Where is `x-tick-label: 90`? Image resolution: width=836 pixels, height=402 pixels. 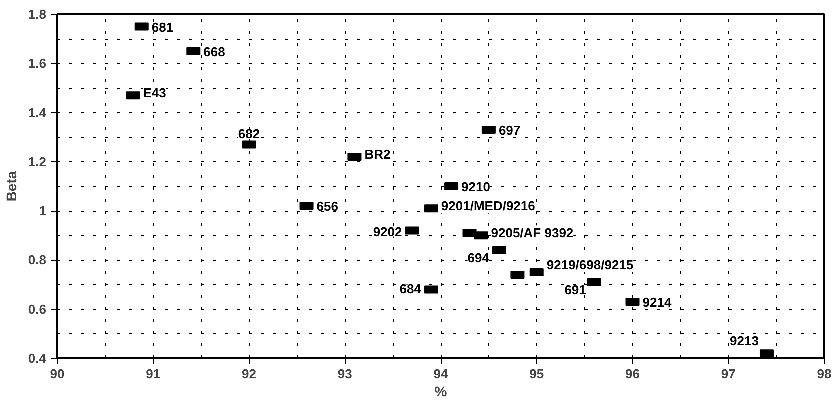
x-tick-label: 90 is located at coordinates (57, 374).